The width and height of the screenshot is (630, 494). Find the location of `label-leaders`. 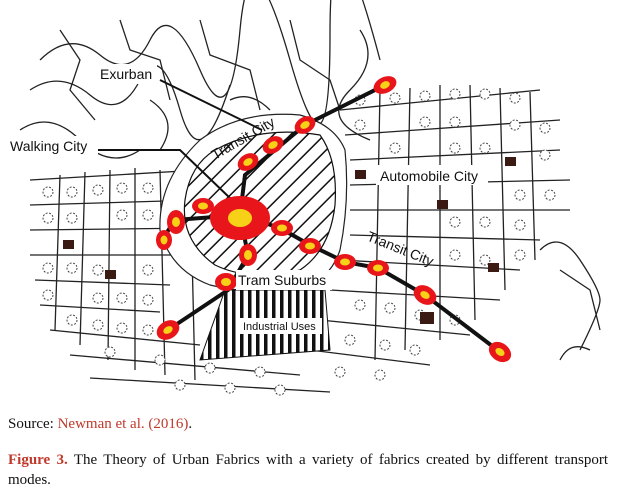

label-leaders is located at coordinates (179, 140).